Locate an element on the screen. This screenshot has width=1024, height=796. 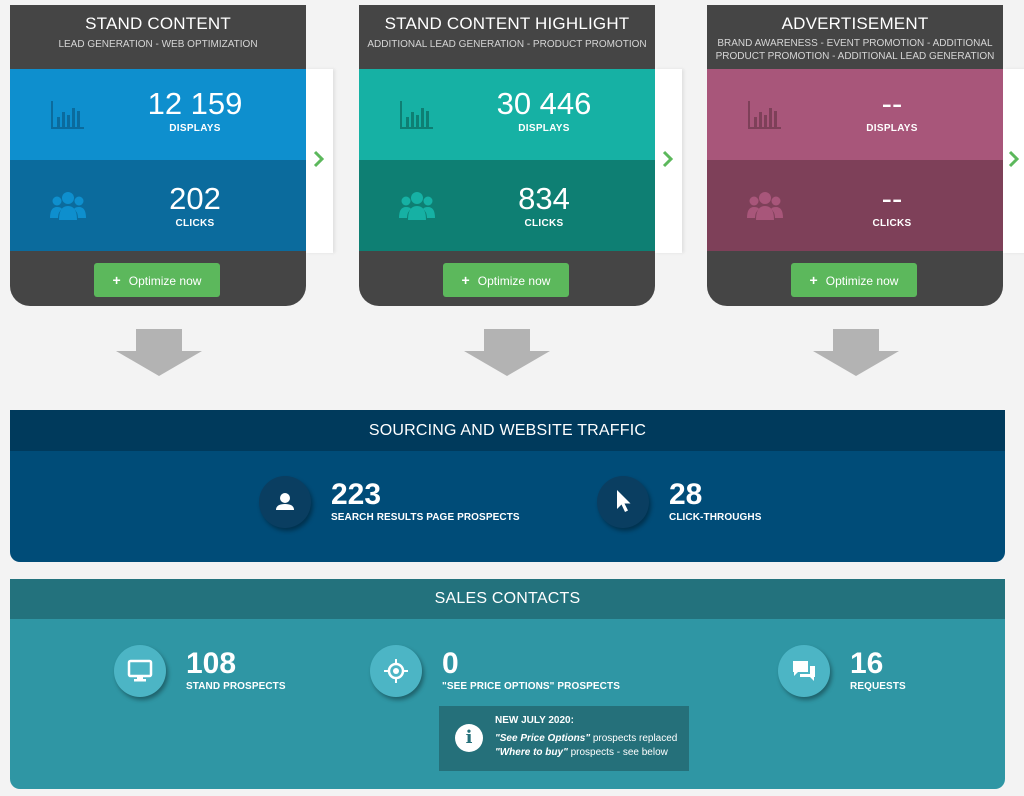
stat-label: REQUESTS is located at coordinates (878, 686).